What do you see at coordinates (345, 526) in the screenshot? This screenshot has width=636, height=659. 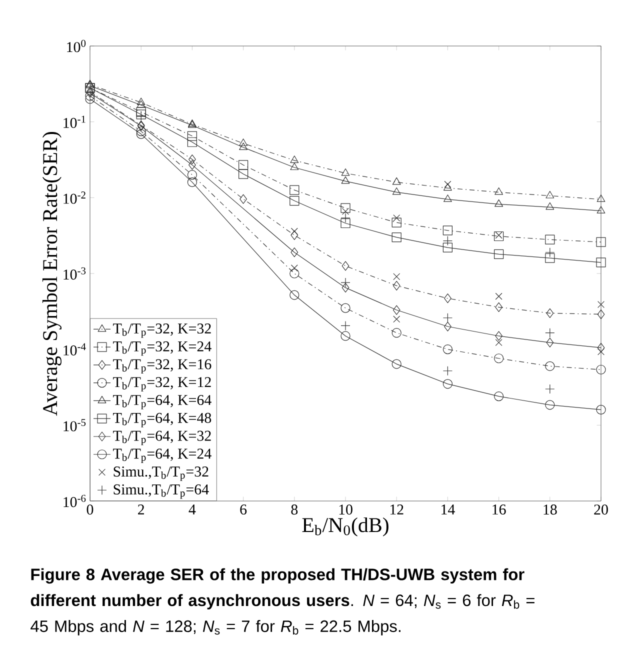 I see `x-axis-title: E$_{b}$/N$_{0}$(dB)` at bounding box center [345, 526].